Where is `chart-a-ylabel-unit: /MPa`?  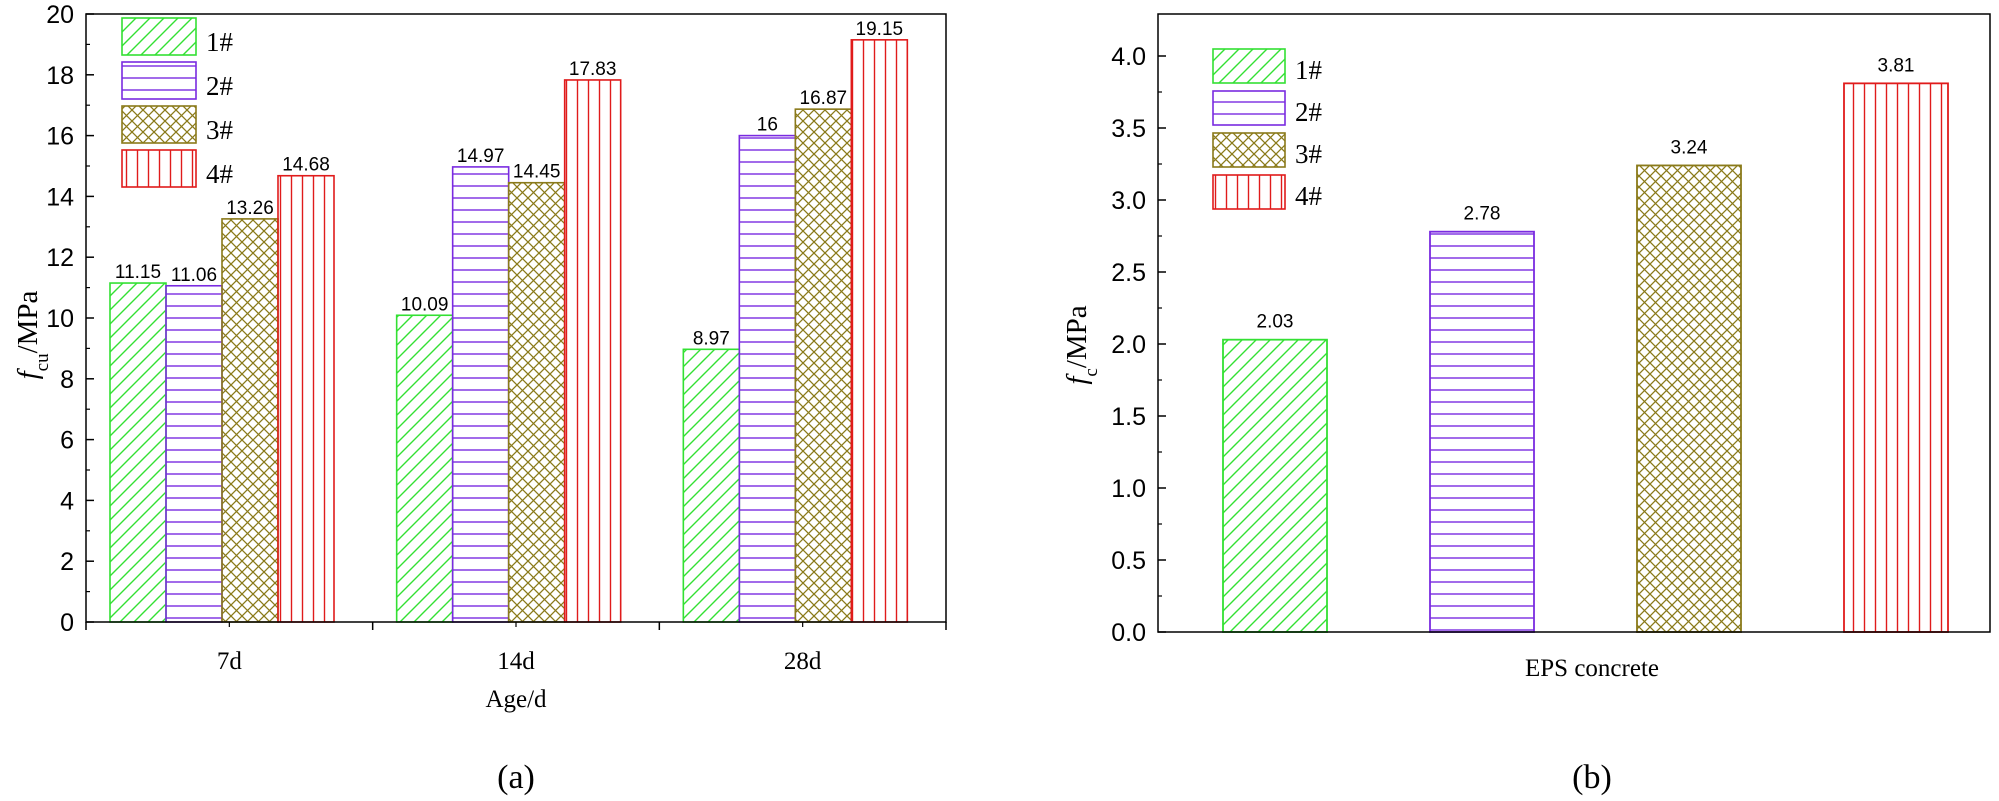
chart-a-ylabel-unit: /MPa is located at coordinates (28, 321).